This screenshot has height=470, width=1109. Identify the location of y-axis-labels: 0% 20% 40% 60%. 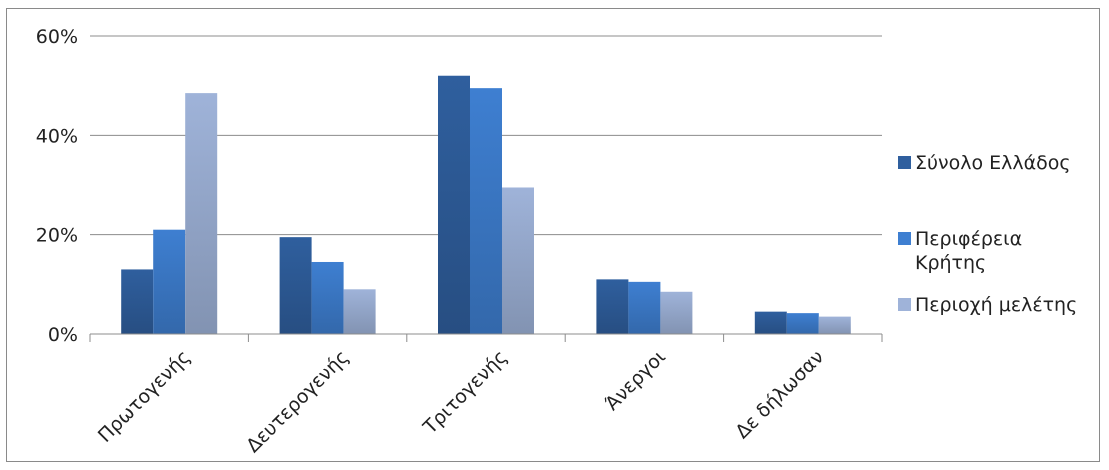
(57, 186).